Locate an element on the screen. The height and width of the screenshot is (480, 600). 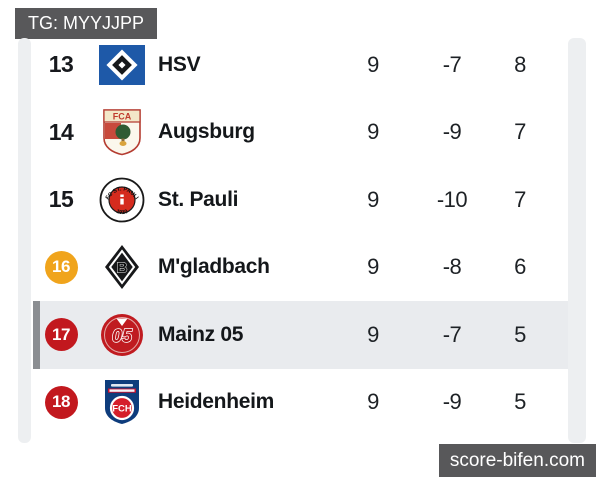
watermark-bottom-right: score-bifen.com is located at coordinates (517, 460).